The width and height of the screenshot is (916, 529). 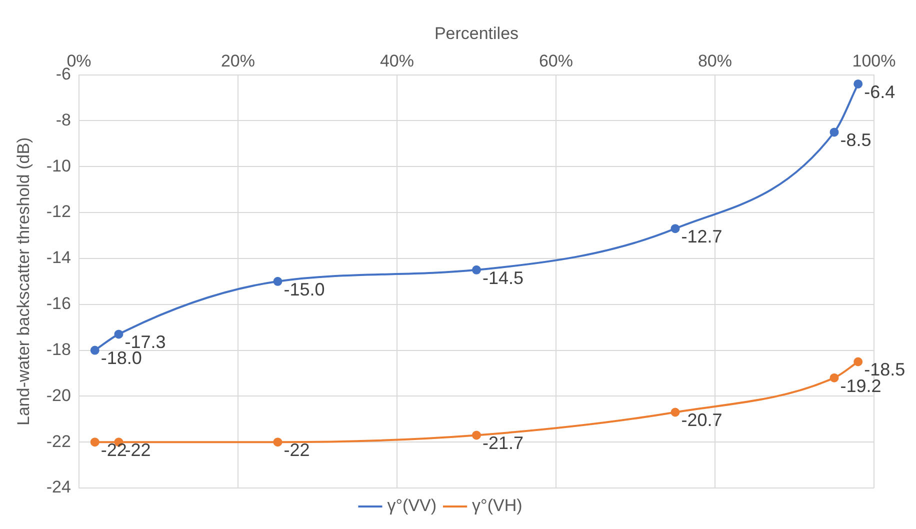 What do you see at coordinates (58, 441) in the screenshot?
I see `y-tick-label: -22` at bounding box center [58, 441].